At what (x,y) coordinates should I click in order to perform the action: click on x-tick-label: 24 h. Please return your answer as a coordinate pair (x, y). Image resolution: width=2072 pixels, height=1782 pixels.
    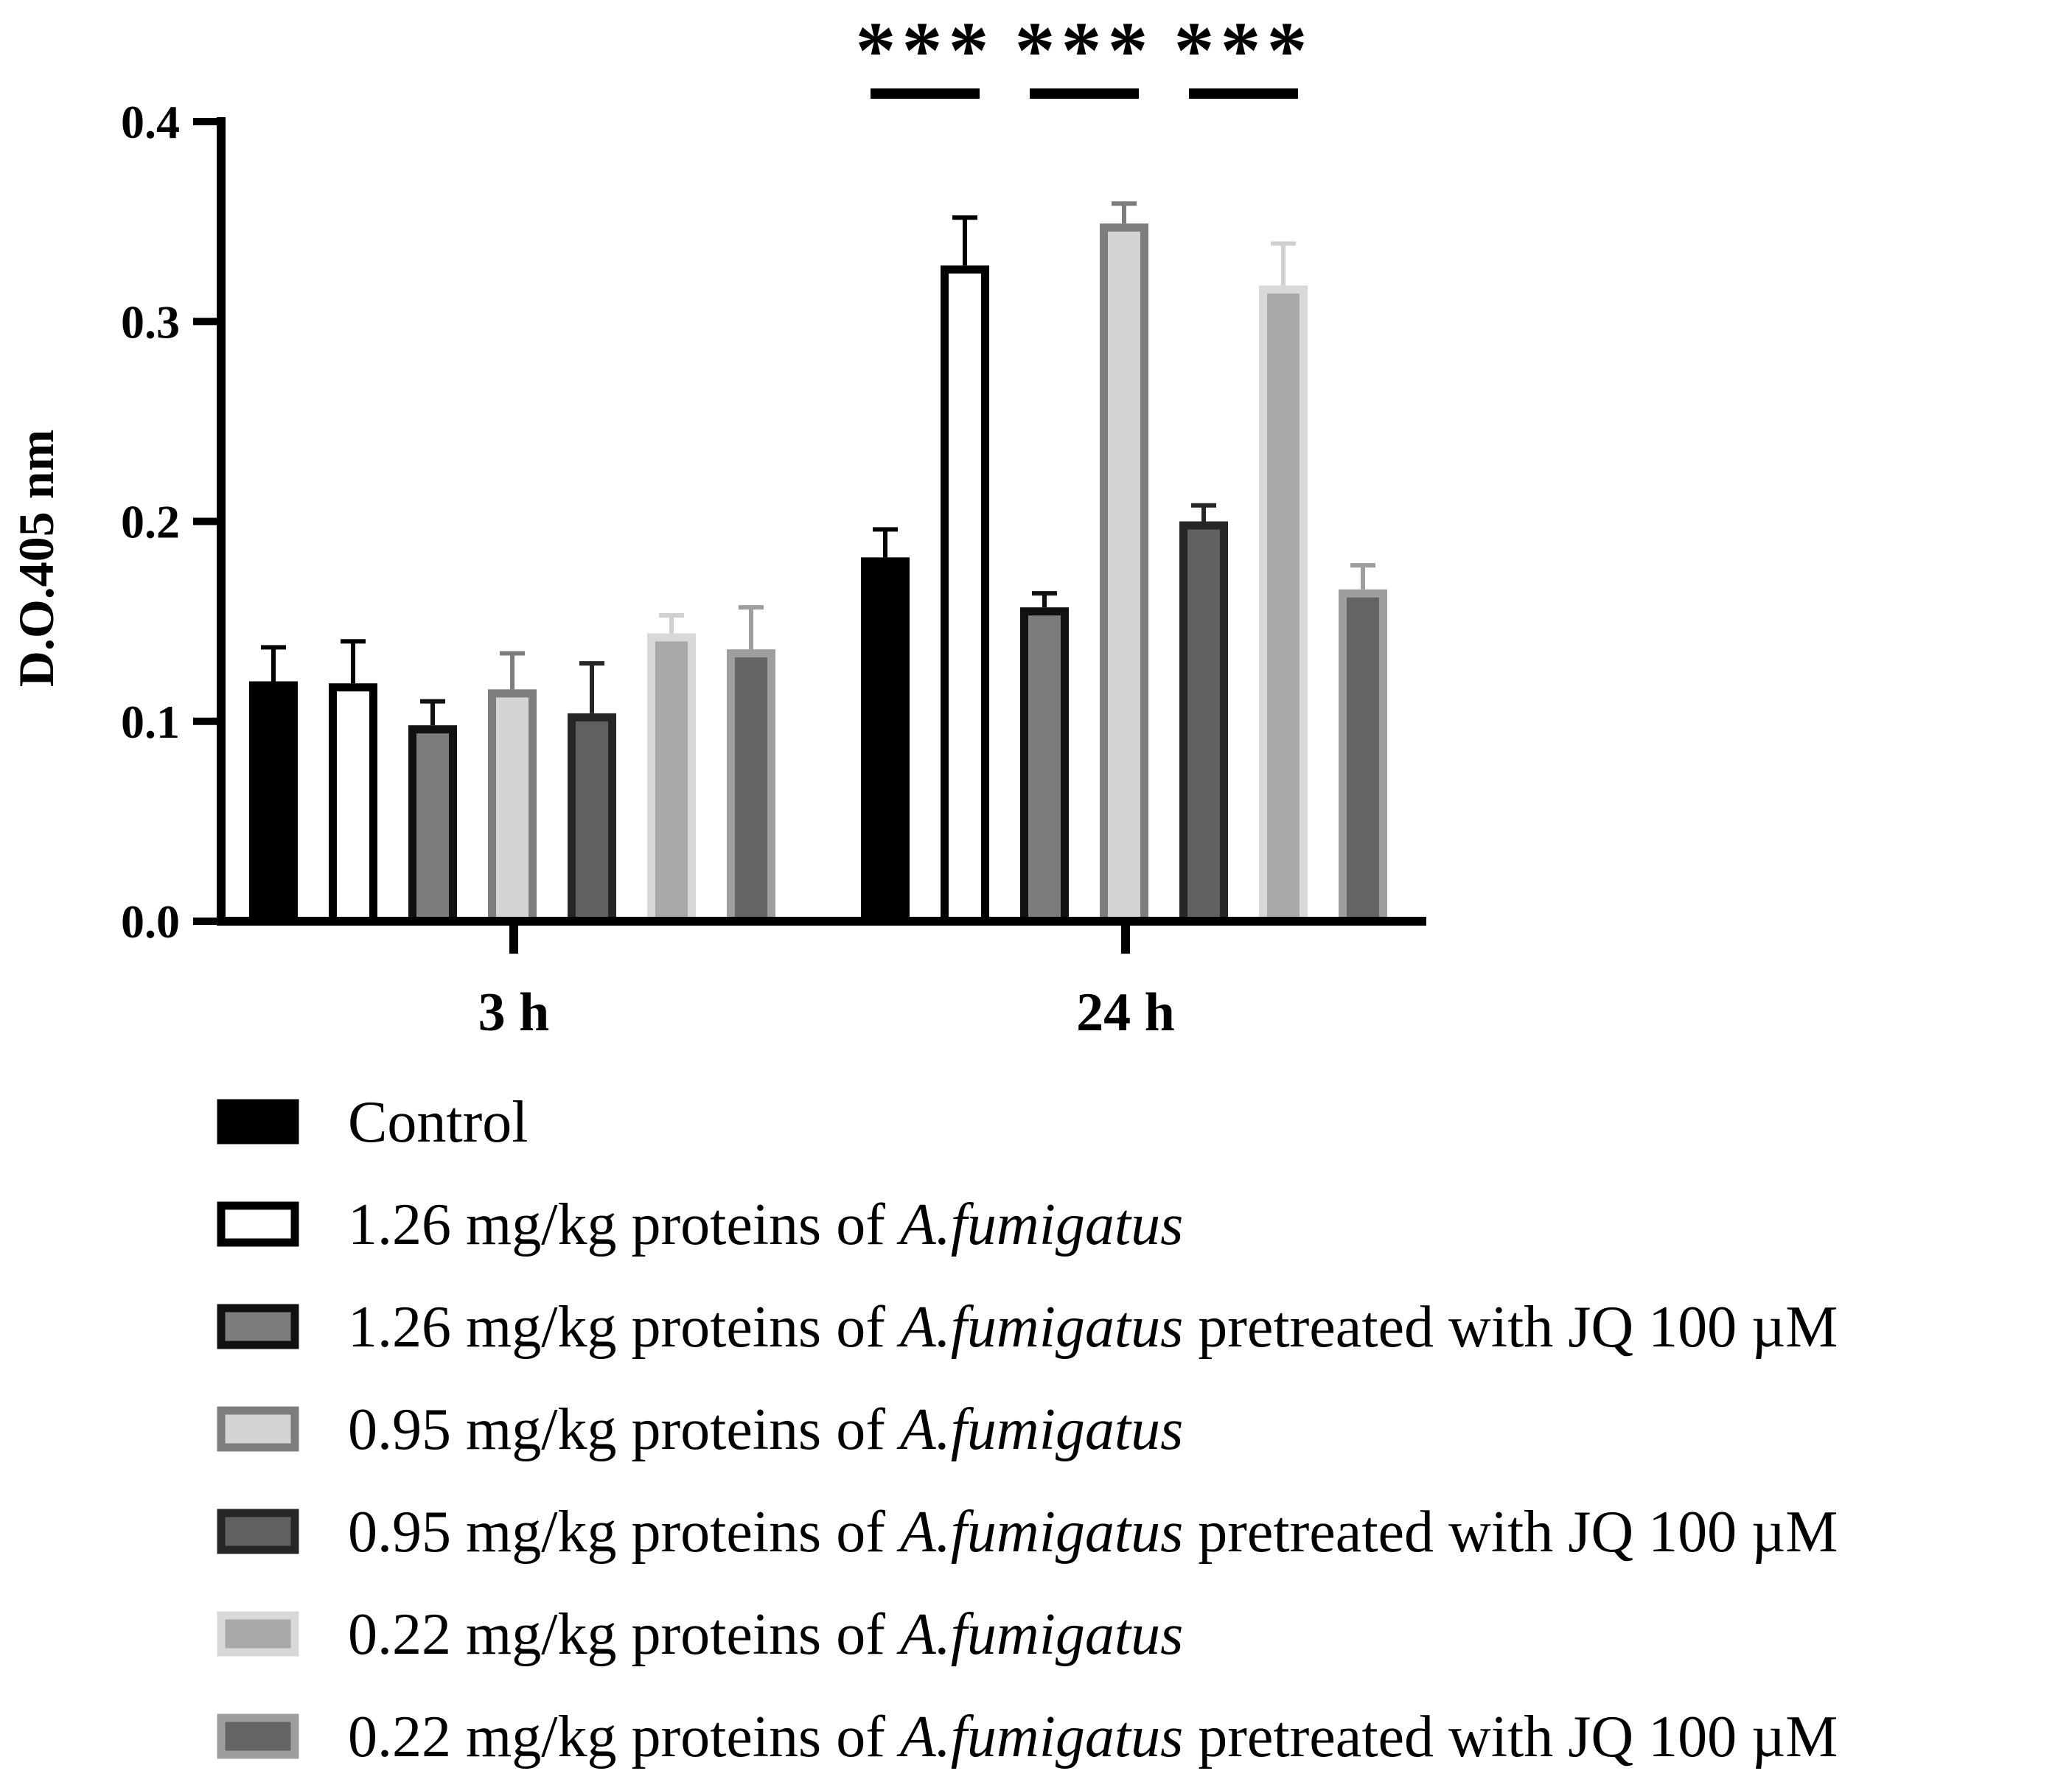
    Looking at the image, I should click on (1125, 1012).